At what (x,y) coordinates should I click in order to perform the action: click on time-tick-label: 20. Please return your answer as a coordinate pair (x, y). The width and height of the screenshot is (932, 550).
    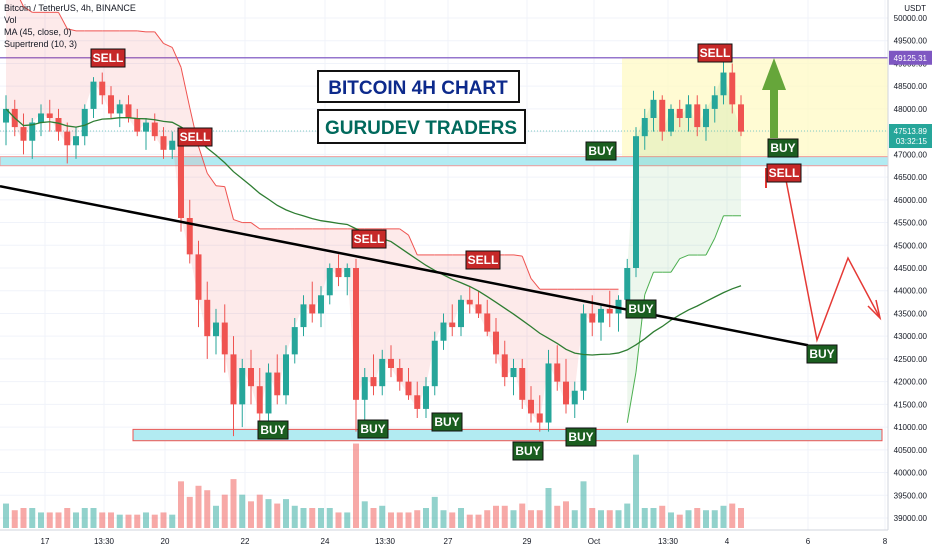
    Looking at the image, I should click on (165, 541).